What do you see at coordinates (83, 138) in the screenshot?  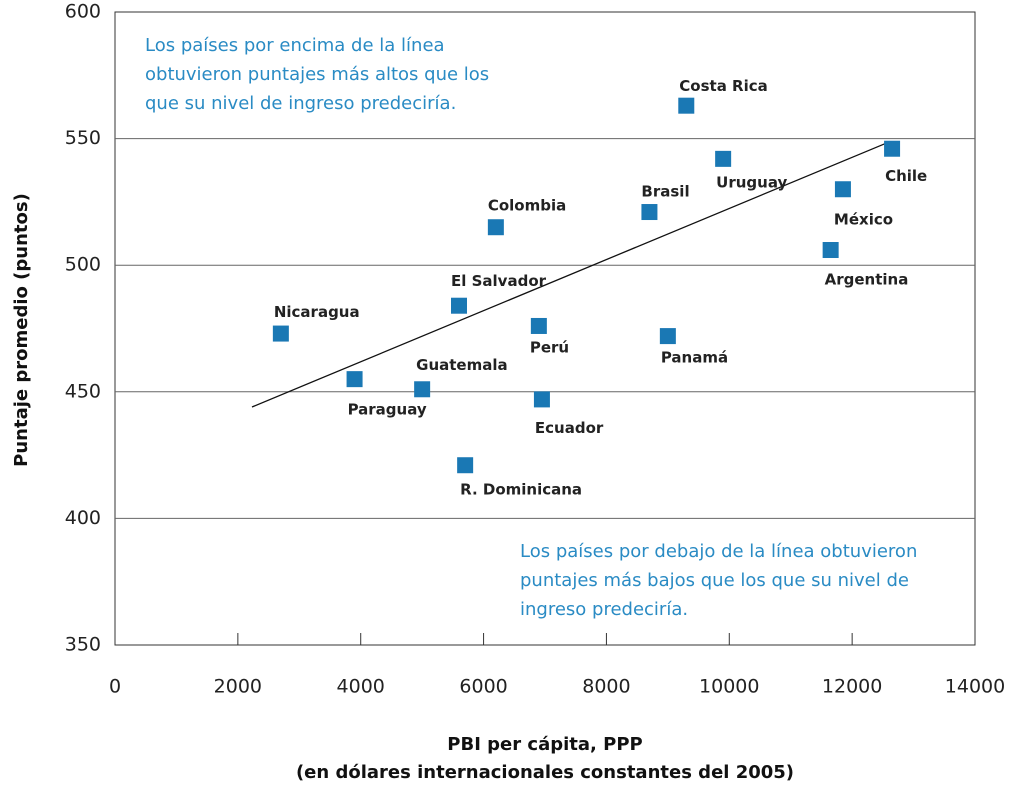 I see `y-tick-label: 550` at bounding box center [83, 138].